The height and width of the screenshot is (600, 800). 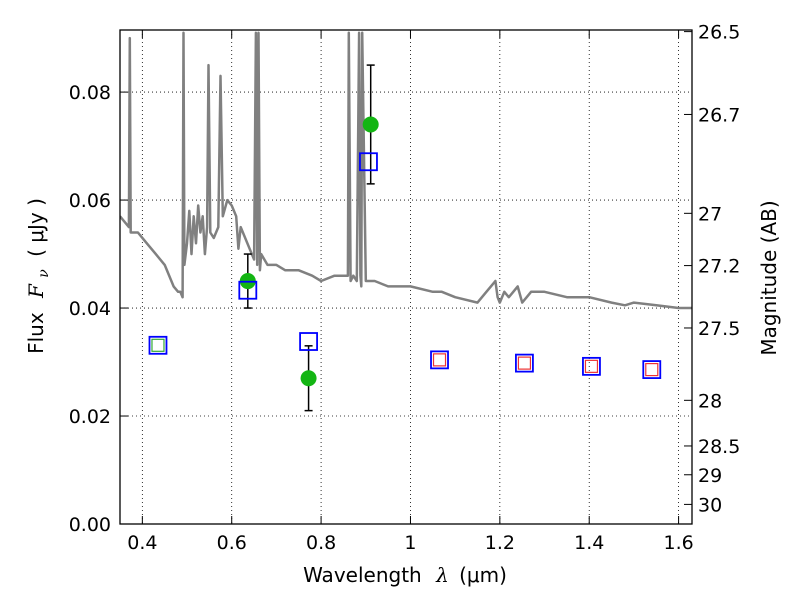 I want to click on y-tick-label: 0.04, so click(x=90, y=309).